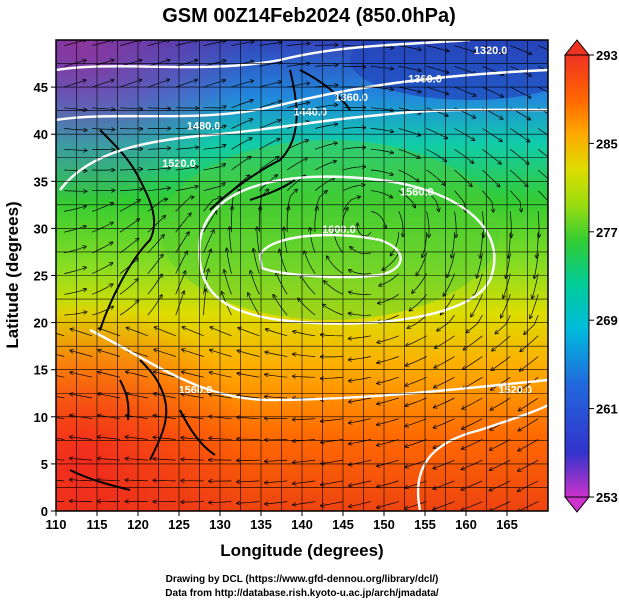 This screenshot has height=605, width=619. Describe the element at coordinates (577, 504) in the screenshot. I see `colorbar-min-arrow` at that location.